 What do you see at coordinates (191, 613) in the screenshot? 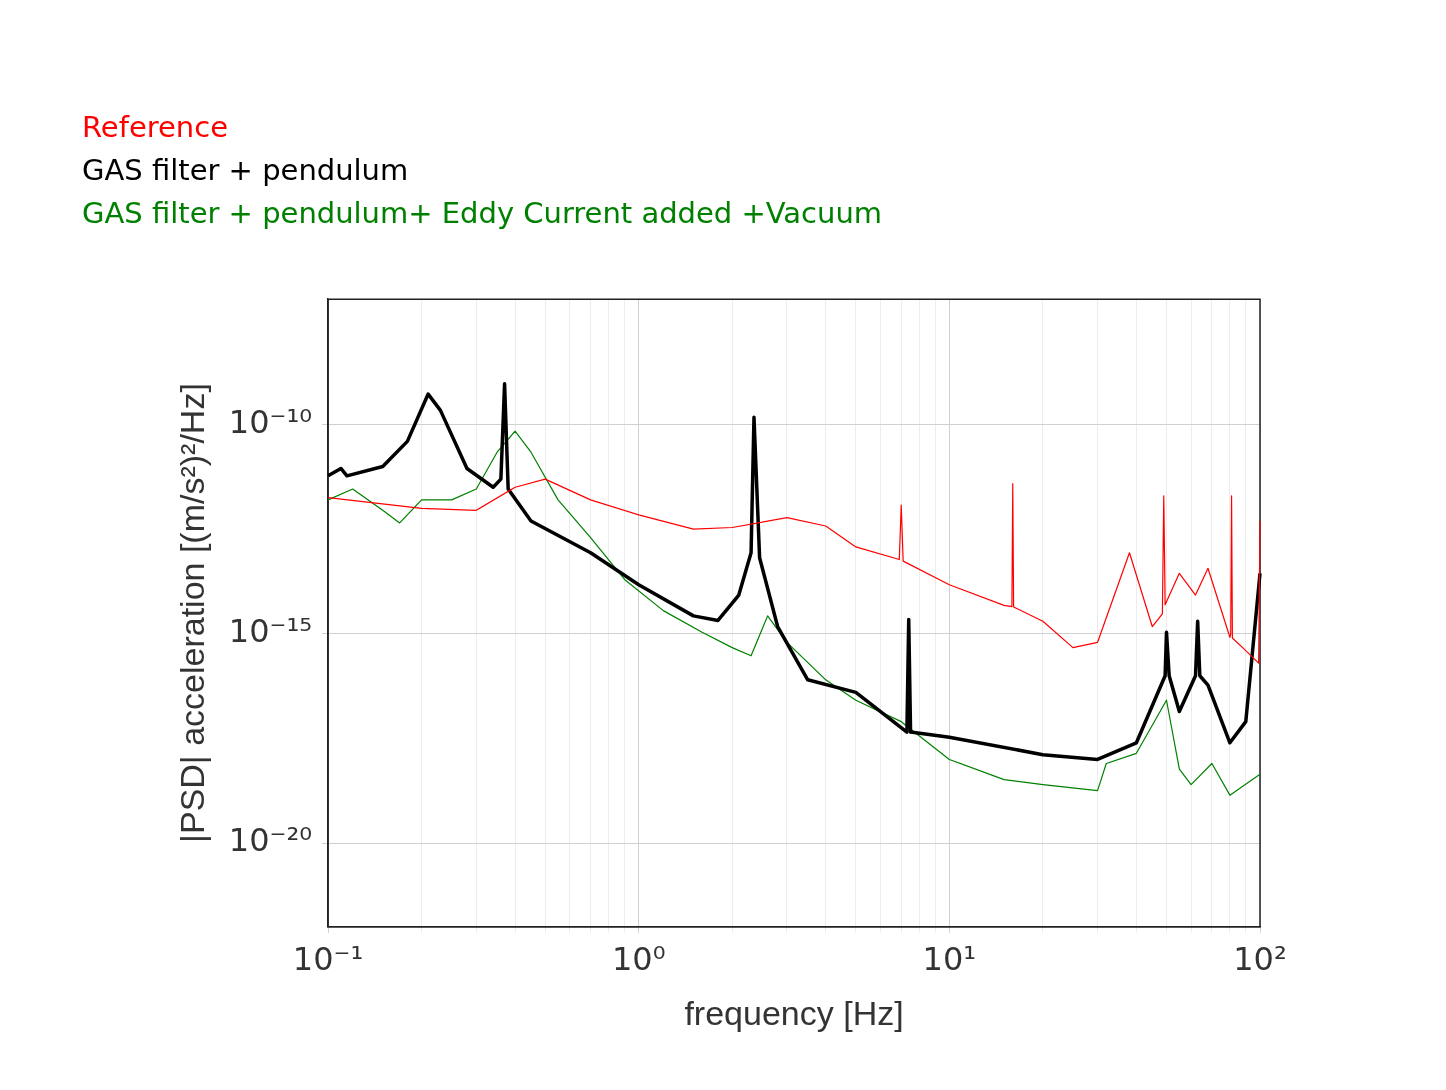
I see `y-axis-title: |PSD| acceleration [(m/s²)²/Hz]` at bounding box center [191, 613].